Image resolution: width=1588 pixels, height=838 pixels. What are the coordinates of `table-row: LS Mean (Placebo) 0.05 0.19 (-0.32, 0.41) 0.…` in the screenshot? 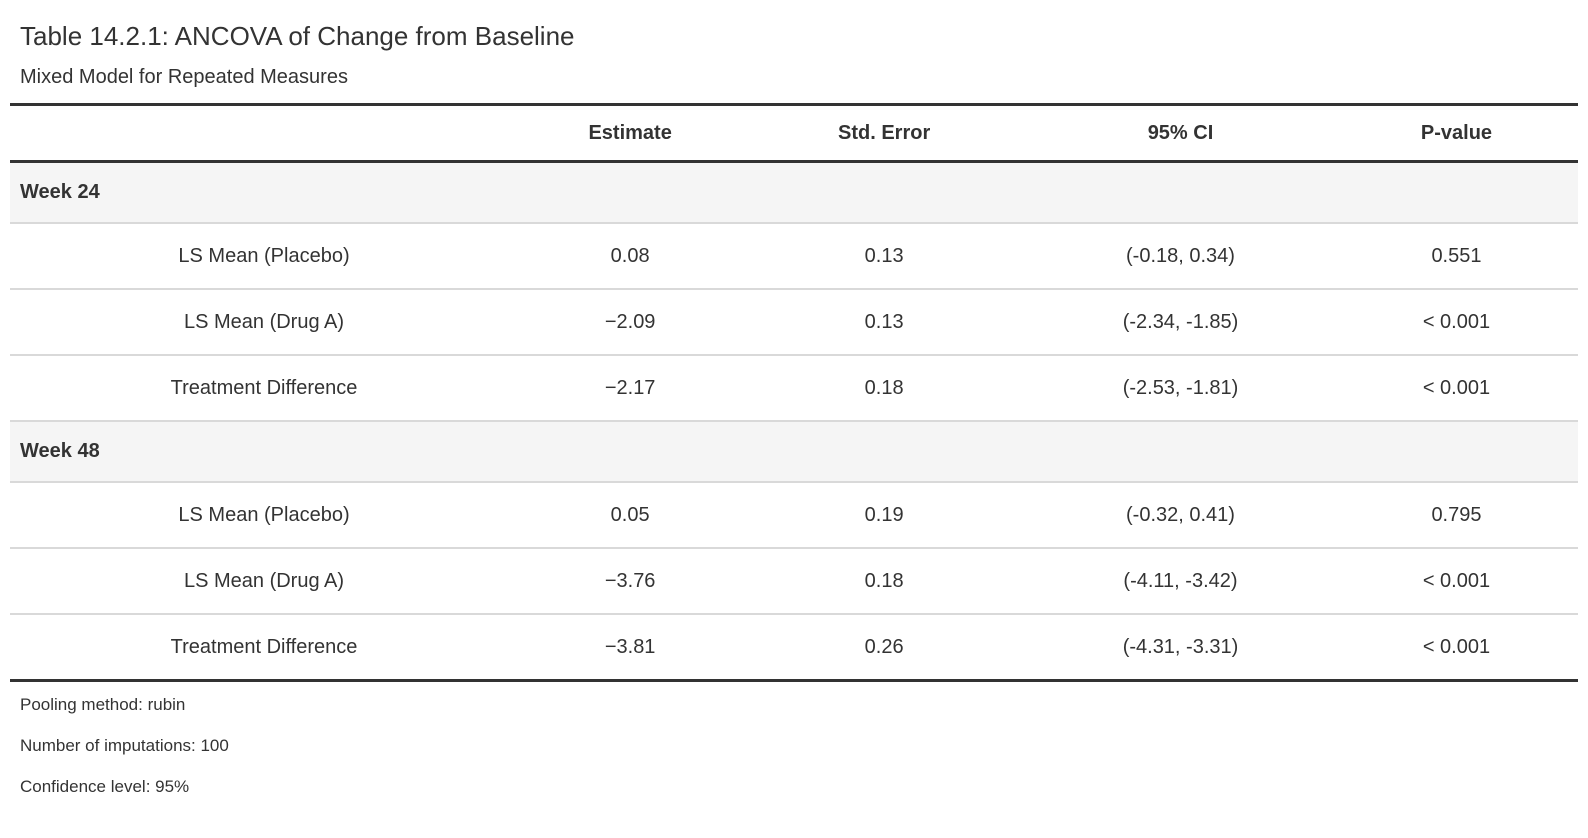 It's located at (794, 515).